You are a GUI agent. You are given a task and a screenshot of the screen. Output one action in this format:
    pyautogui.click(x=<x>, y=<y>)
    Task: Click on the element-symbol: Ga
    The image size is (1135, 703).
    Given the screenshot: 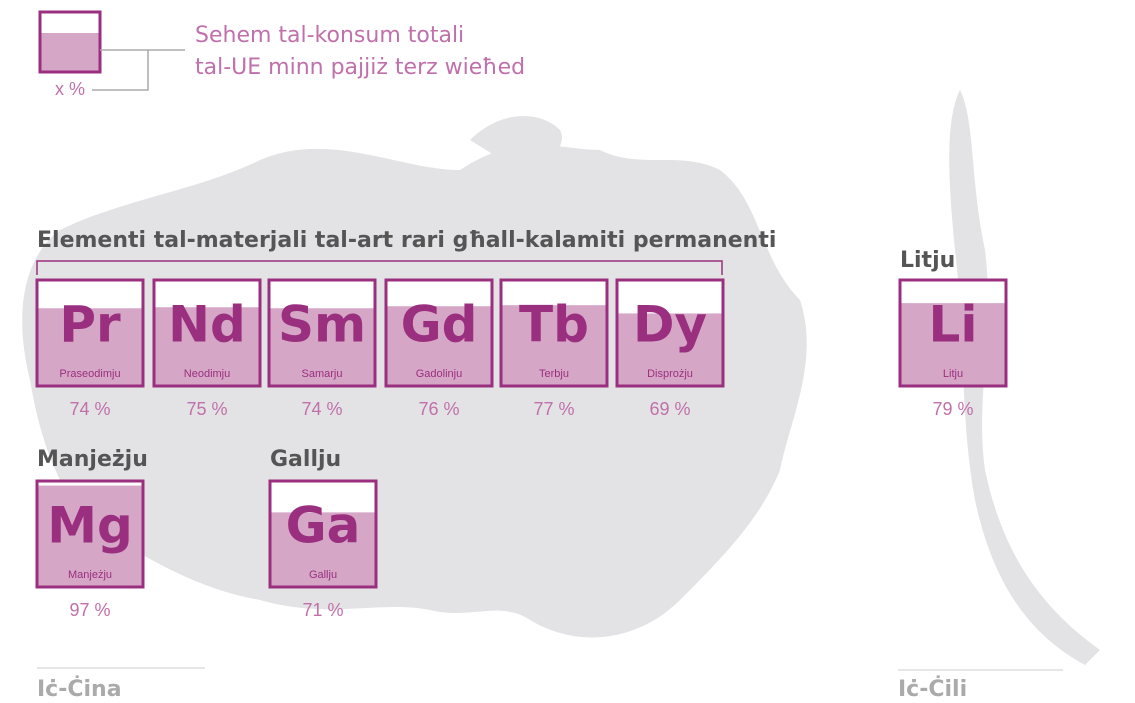 What is the action you would take?
    pyautogui.click(x=323, y=526)
    